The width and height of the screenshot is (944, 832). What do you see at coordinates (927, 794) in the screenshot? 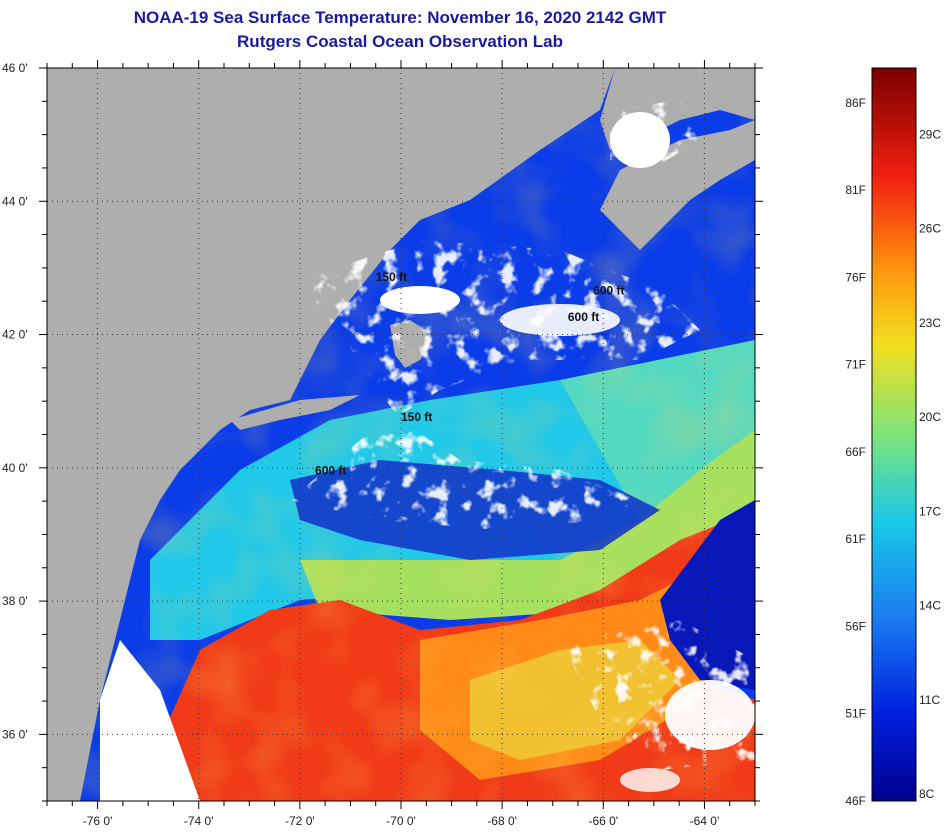
I see `colorbar-c-label: 8C` at bounding box center [927, 794].